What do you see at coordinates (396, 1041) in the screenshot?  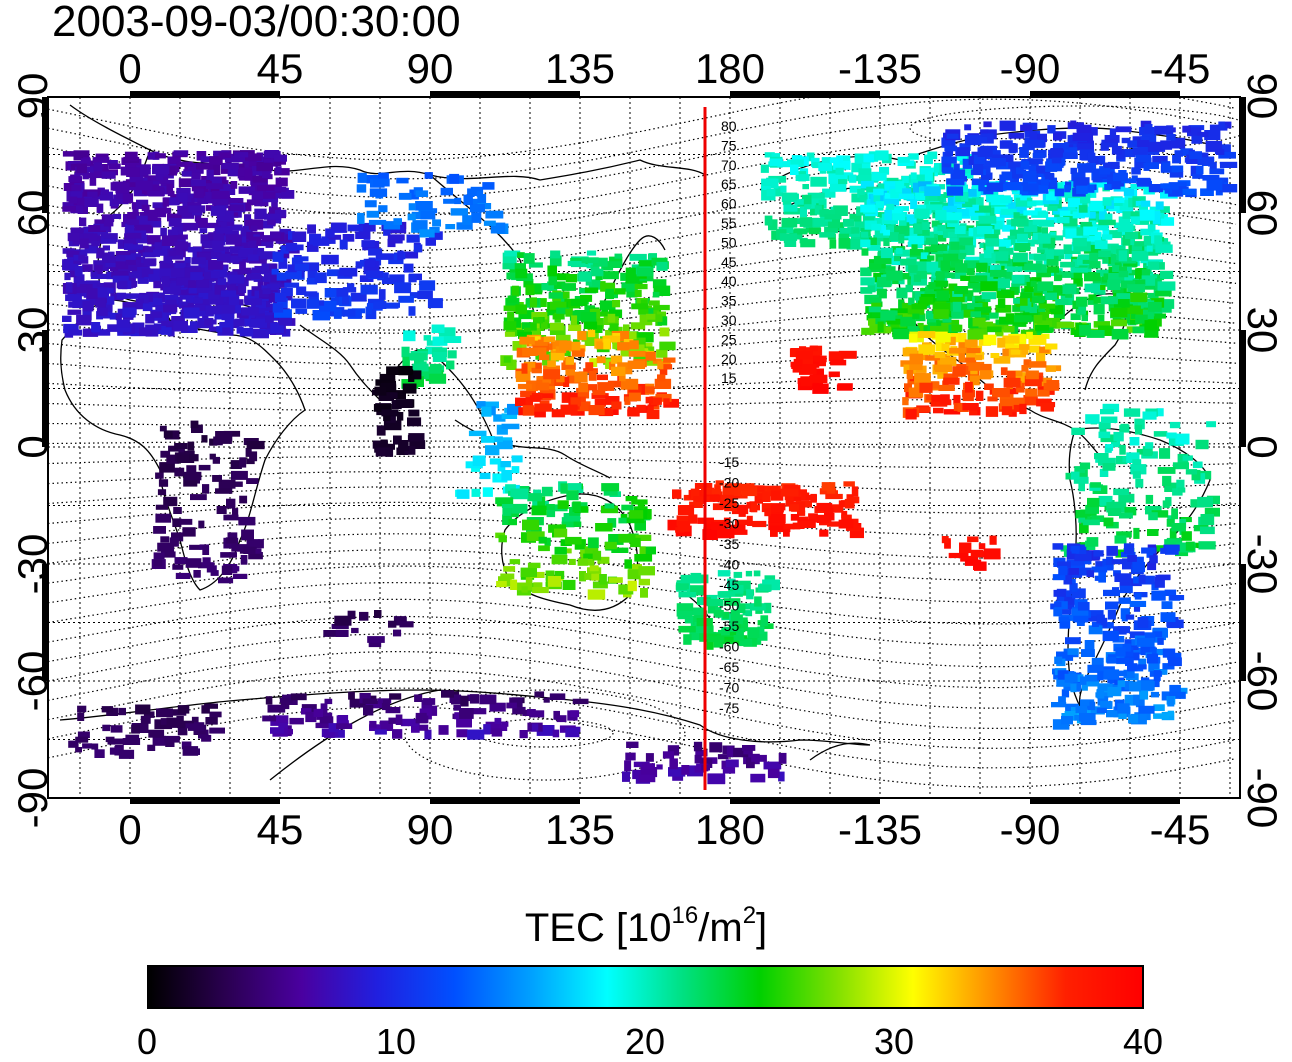 I see `colorbar-tick-label: 10` at bounding box center [396, 1041].